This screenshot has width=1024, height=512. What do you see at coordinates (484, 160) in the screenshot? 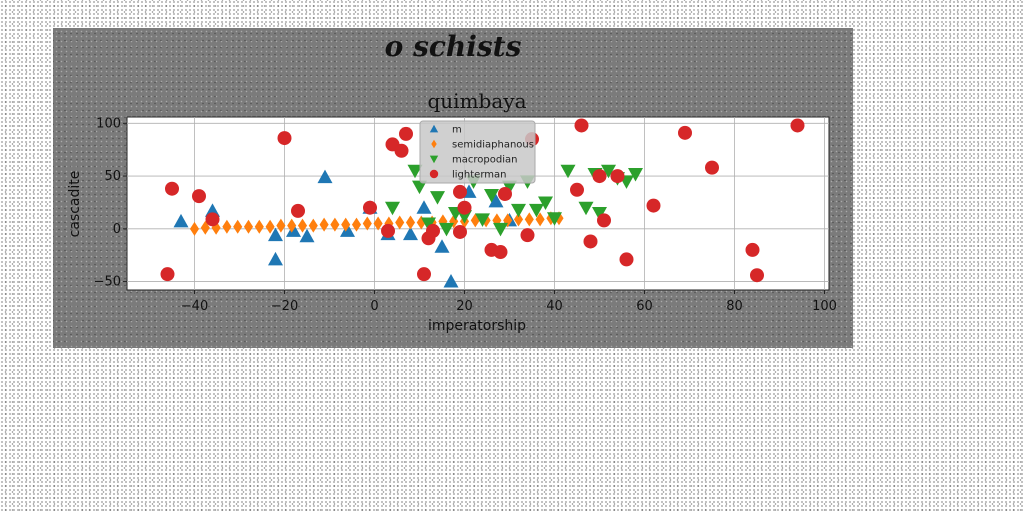
I see `legend-label: macropodian` at bounding box center [484, 160].